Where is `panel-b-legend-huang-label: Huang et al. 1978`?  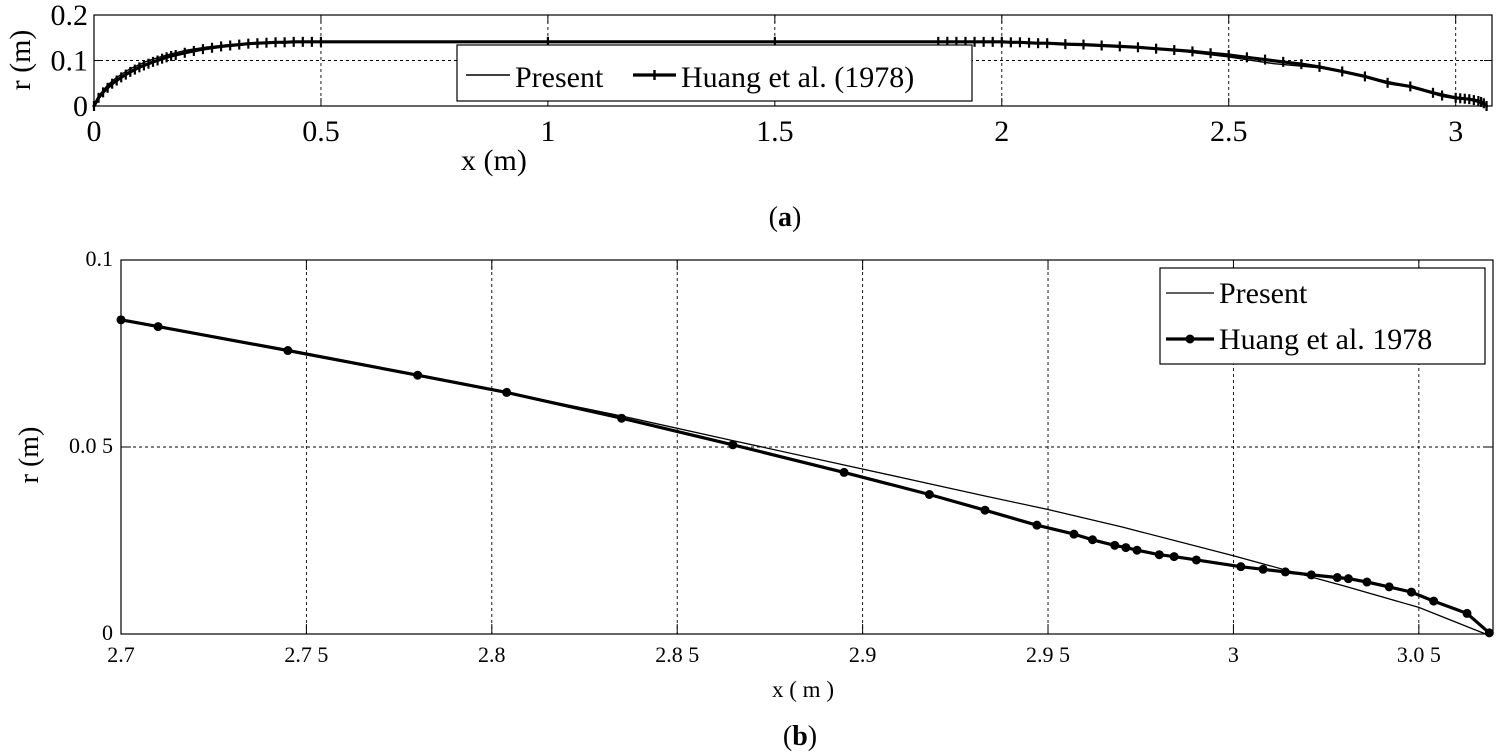 panel-b-legend-huang-label: Huang et al. 1978 is located at coordinates (1325, 339).